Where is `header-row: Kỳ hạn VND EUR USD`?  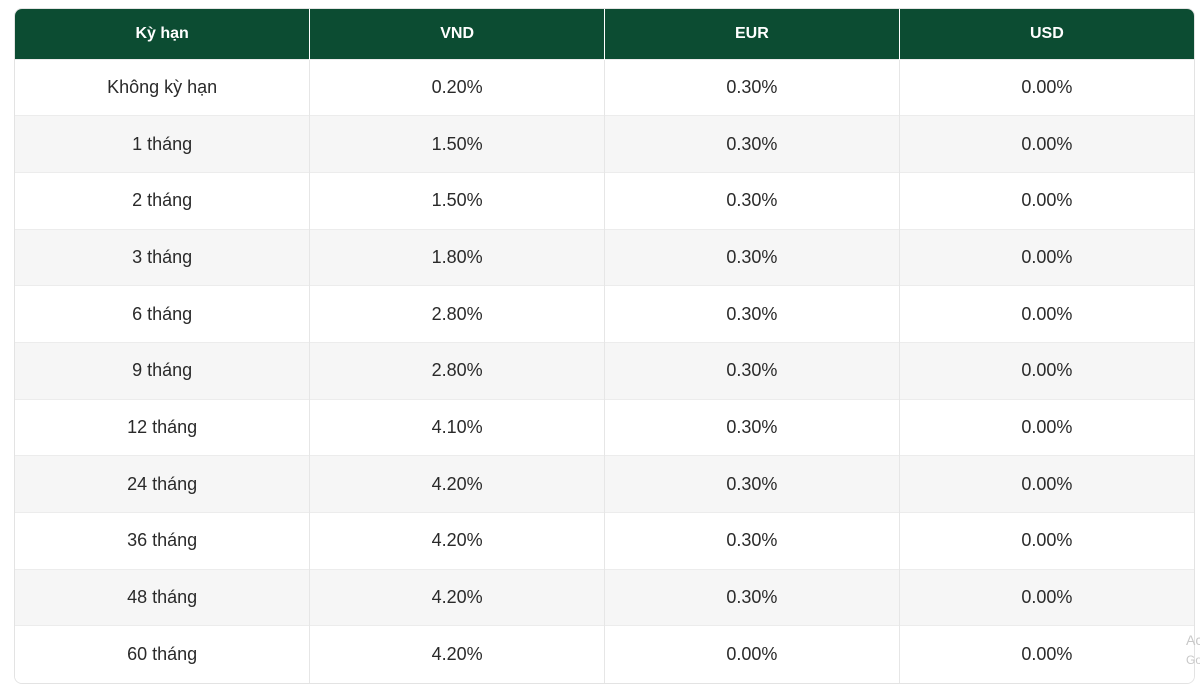 header-row: Kỳ hạn VND EUR USD is located at coordinates (604, 34).